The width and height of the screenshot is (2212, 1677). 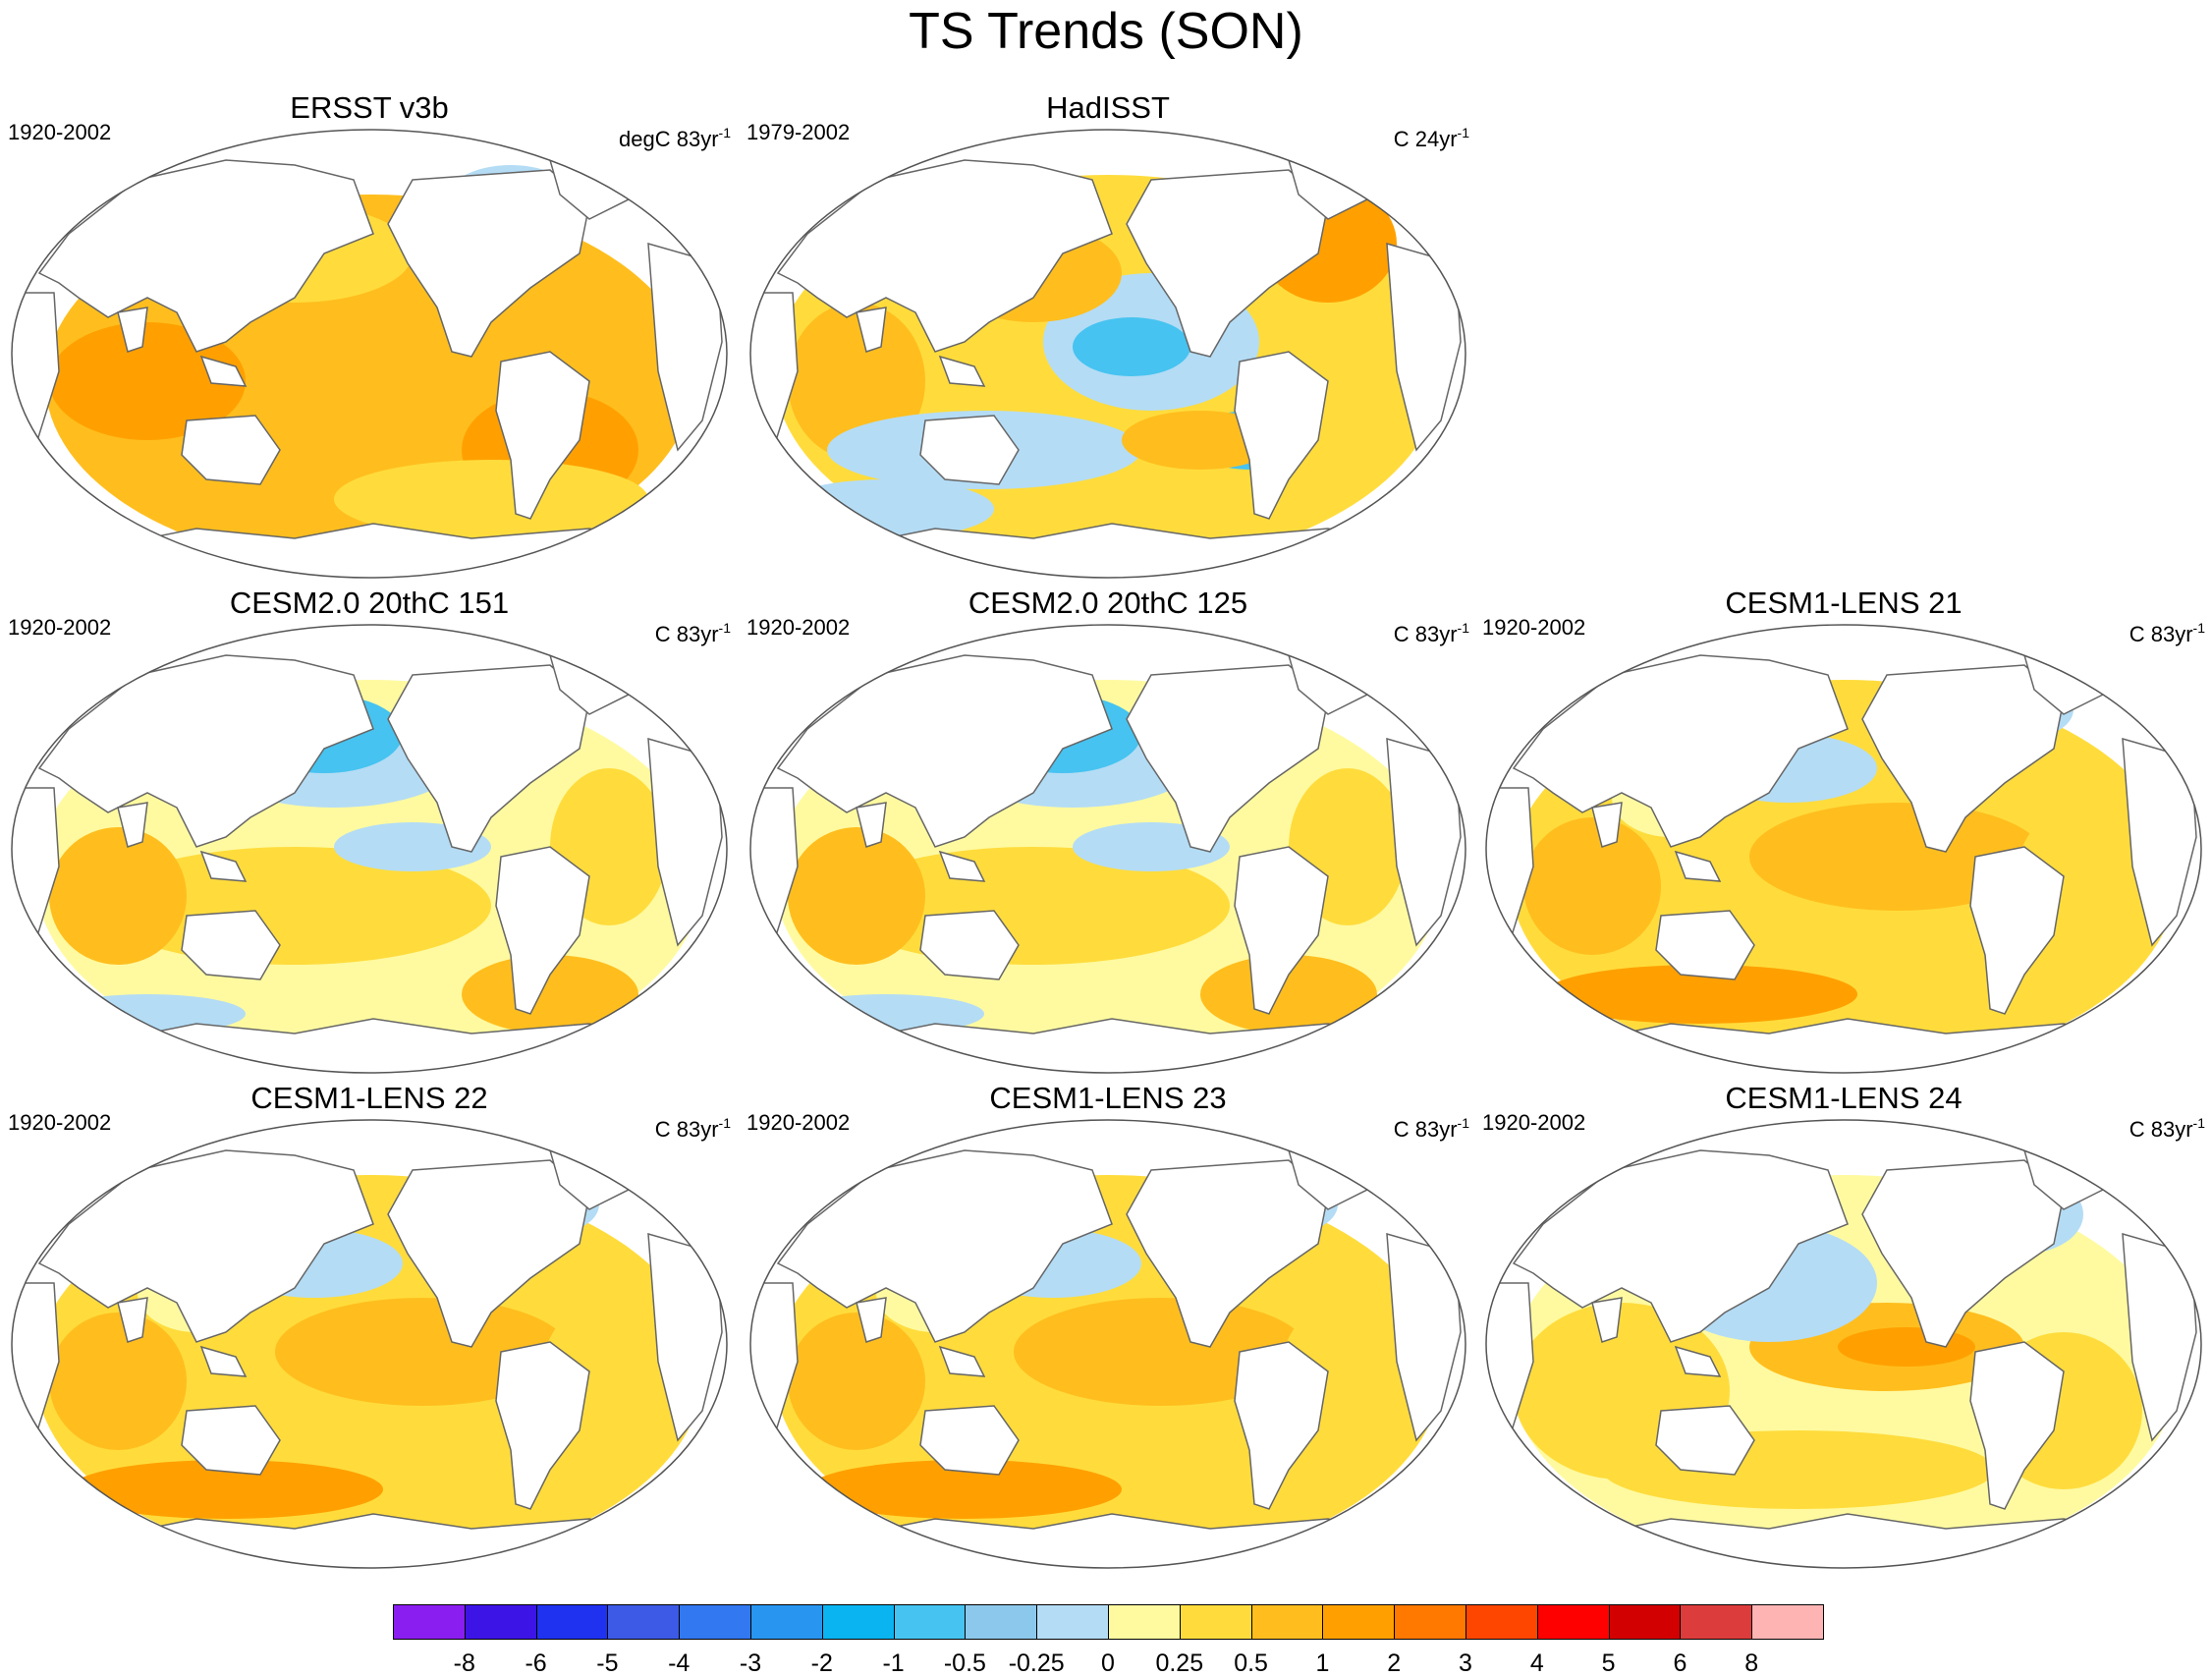 What do you see at coordinates (1106, 31) in the screenshot?
I see `figure-title: TS Trends (SON)` at bounding box center [1106, 31].